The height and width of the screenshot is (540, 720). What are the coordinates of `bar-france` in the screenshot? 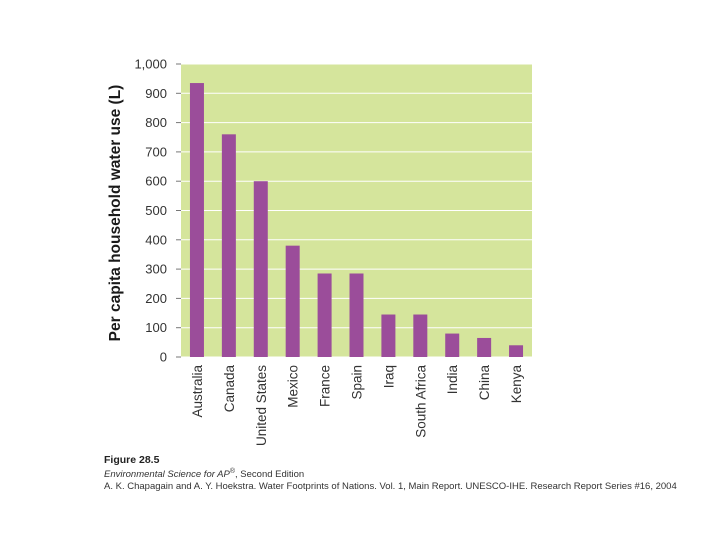 It's located at (324, 315).